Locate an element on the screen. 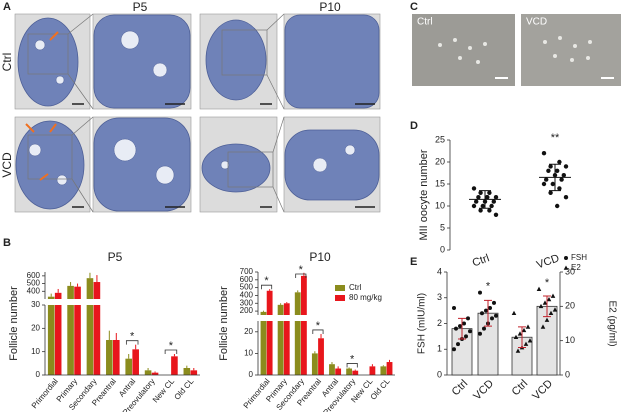 Image resolution: width=625 pixels, height=412 pixels. y2-axis-label: E2 (pg/ml) is located at coordinates (611, 323).